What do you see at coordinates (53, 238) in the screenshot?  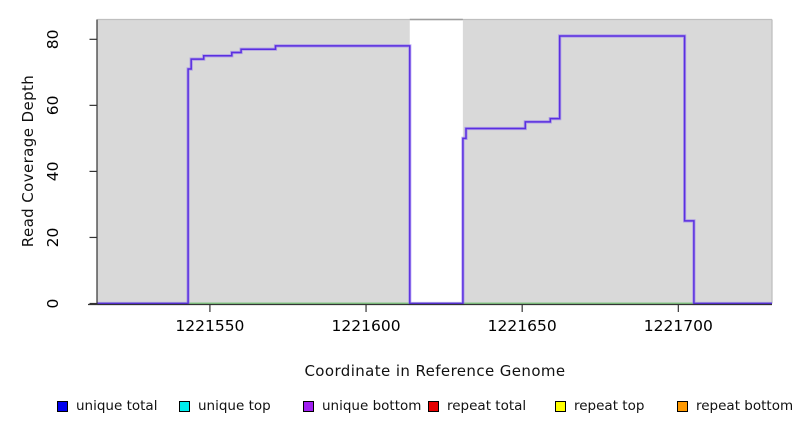 I see `y-tick-label: 20` at bounding box center [53, 238].